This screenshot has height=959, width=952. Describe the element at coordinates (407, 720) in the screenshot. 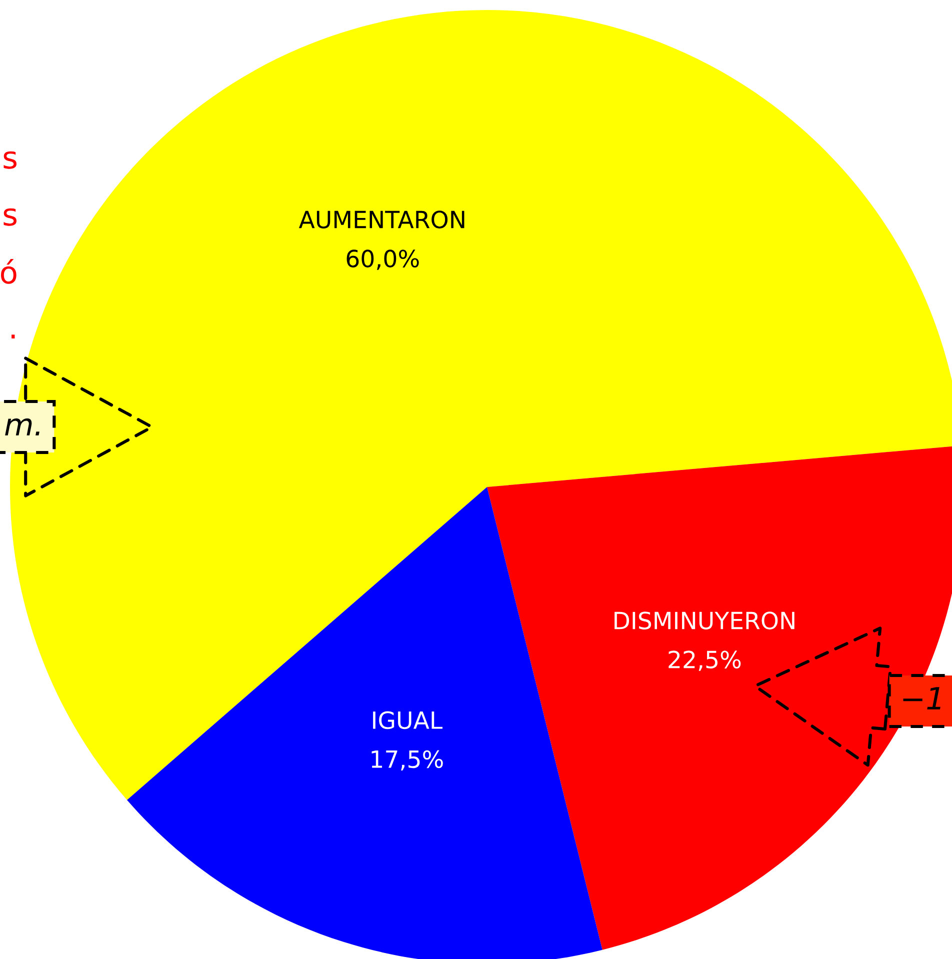

I see `slice-label: IGUAL` at that location.